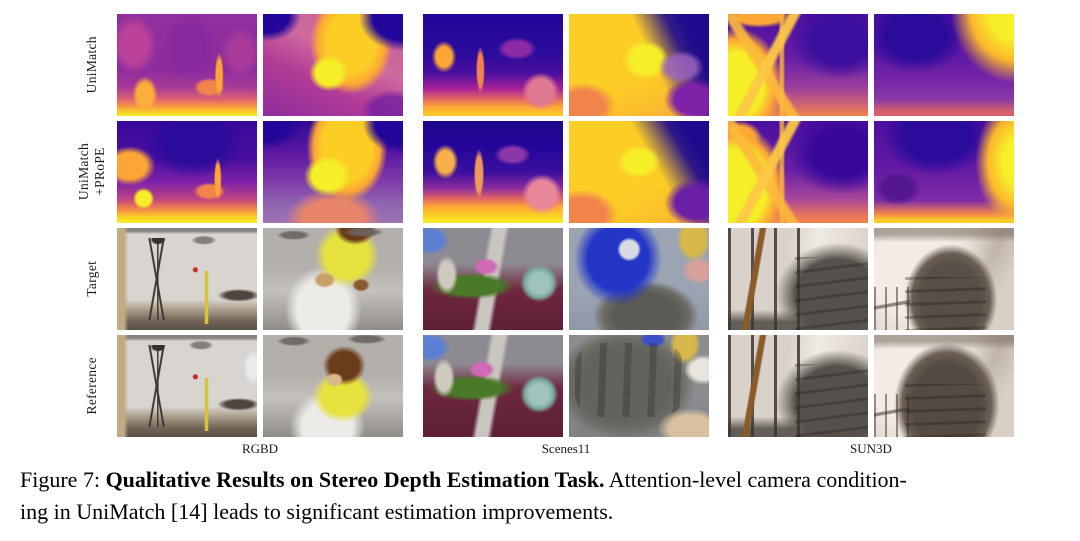 This screenshot has height=541, width=1080. What do you see at coordinates (100, 172) in the screenshot?
I see `row-label-text-line2: +PRoPE` at bounding box center [100, 172].